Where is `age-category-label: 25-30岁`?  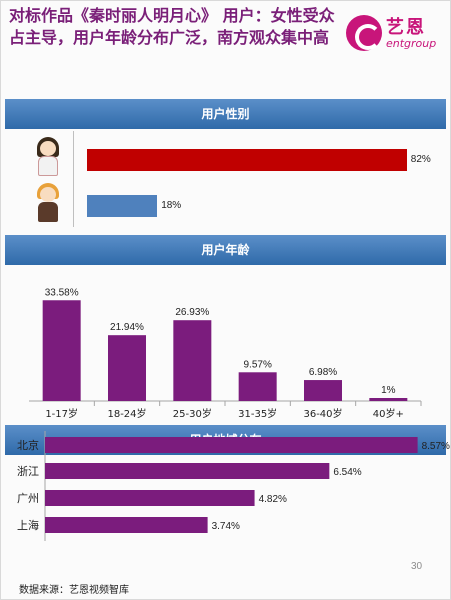
age-category-label: 25-30岁 is located at coordinates (192, 413).